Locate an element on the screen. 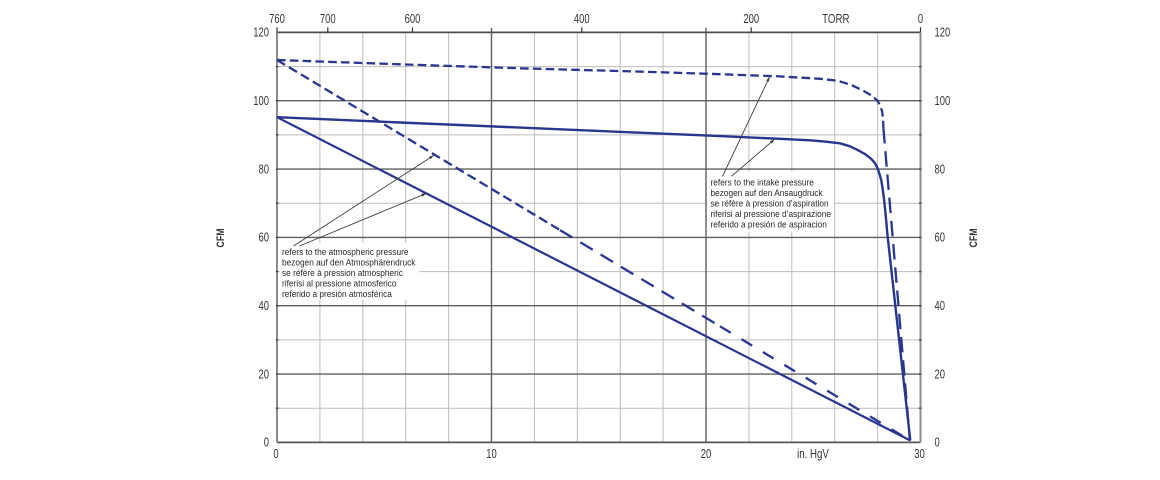  svg-text:riferisi al pressione d’aspira: riferisi al pressione d’aspirazione is located at coordinates (771, 214).